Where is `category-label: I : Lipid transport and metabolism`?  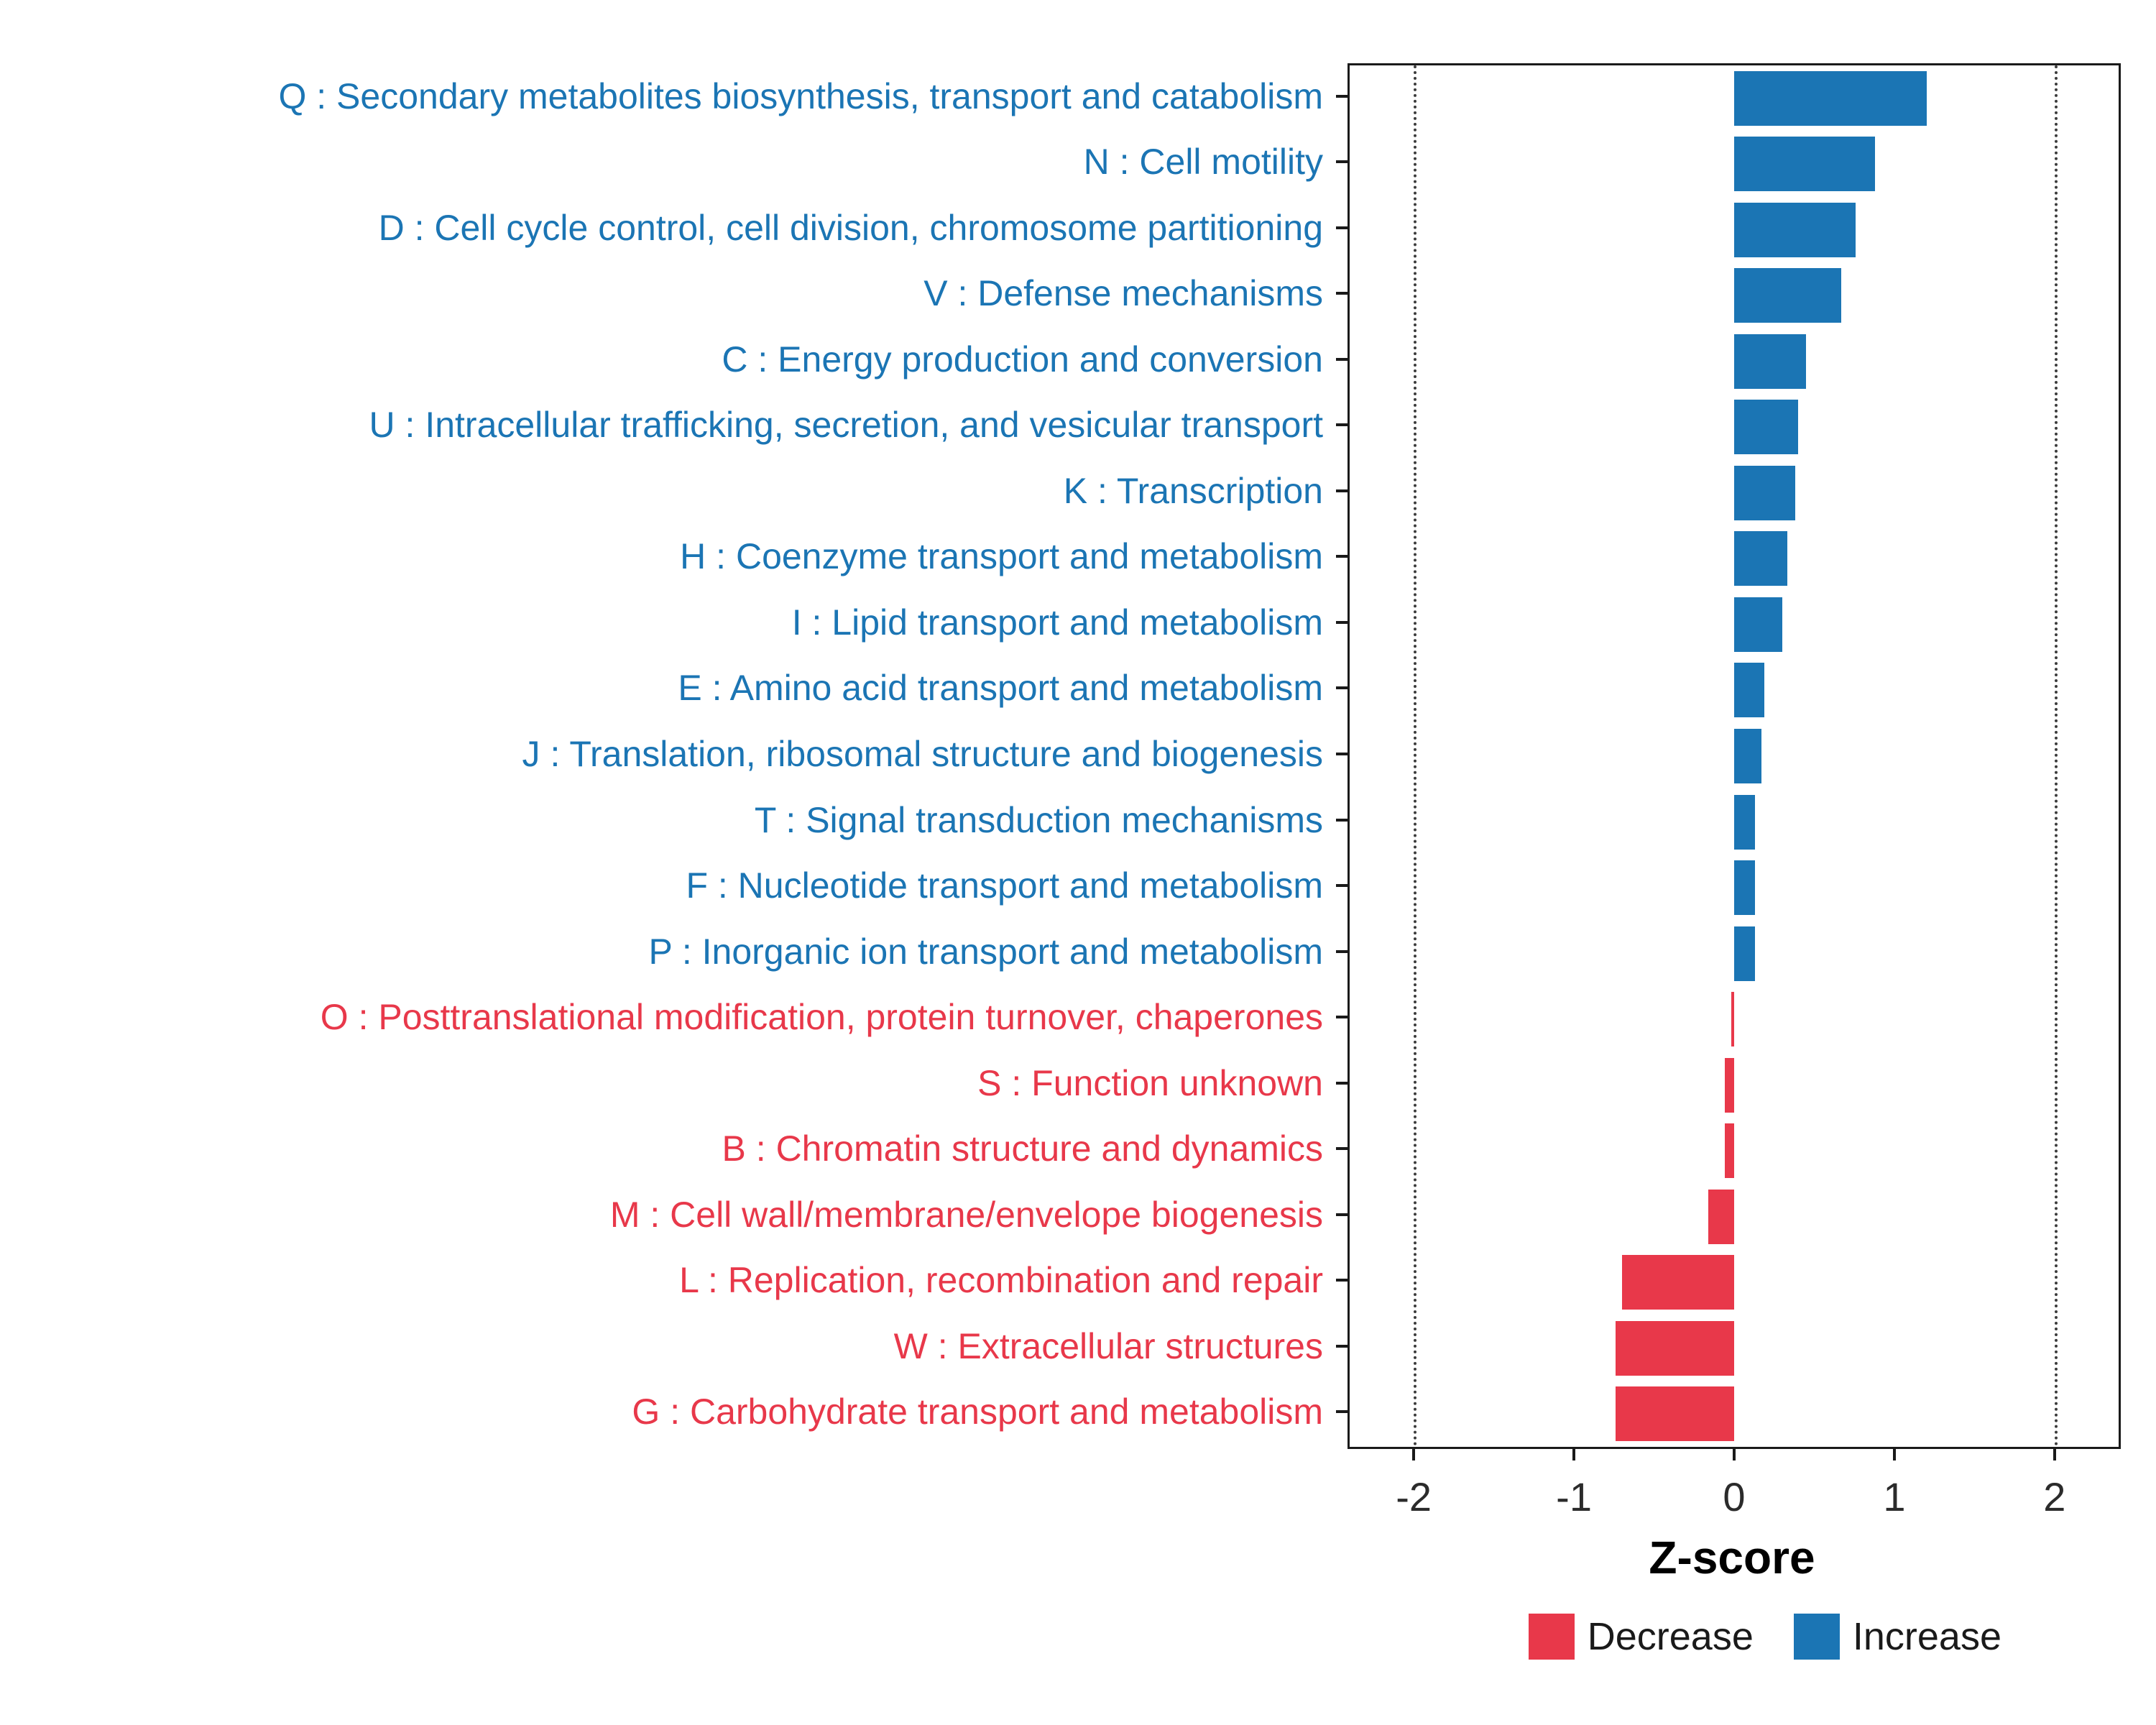 category-label: I : Lipid transport and metabolism is located at coordinates (1057, 622).